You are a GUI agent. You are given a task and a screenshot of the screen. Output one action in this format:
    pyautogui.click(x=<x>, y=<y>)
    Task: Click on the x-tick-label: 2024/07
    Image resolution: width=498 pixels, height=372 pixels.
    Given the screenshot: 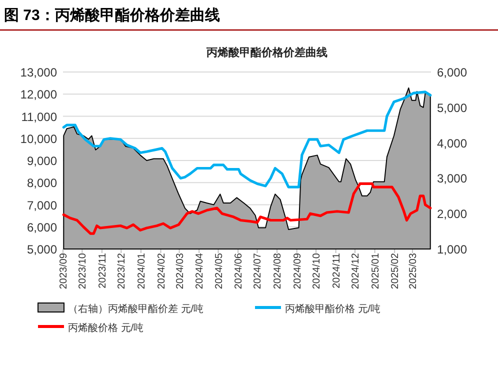 What is the action you would take?
    pyautogui.click(x=258, y=271)
    